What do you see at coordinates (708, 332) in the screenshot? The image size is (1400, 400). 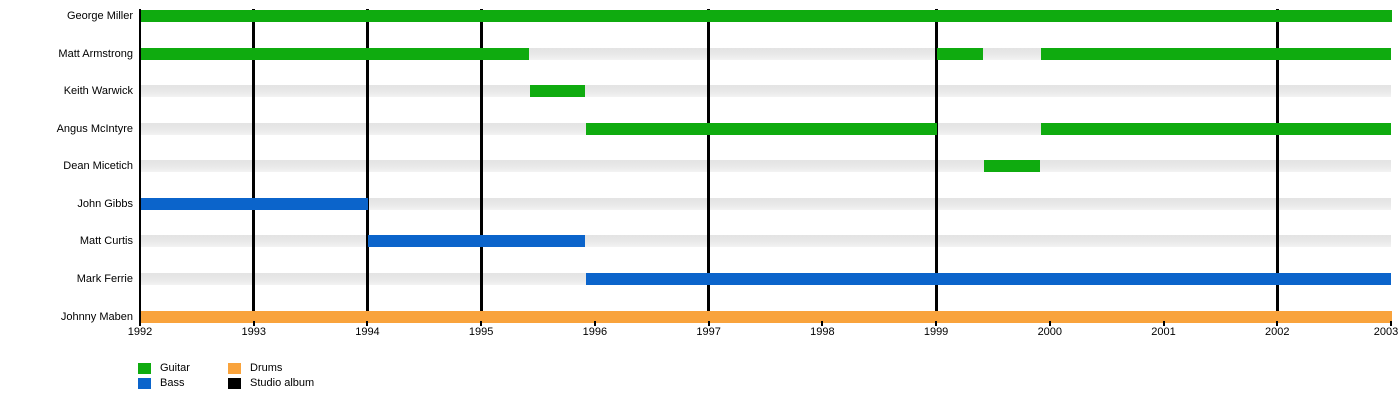 I see `axis-tick-label: 1997` at bounding box center [708, 332].